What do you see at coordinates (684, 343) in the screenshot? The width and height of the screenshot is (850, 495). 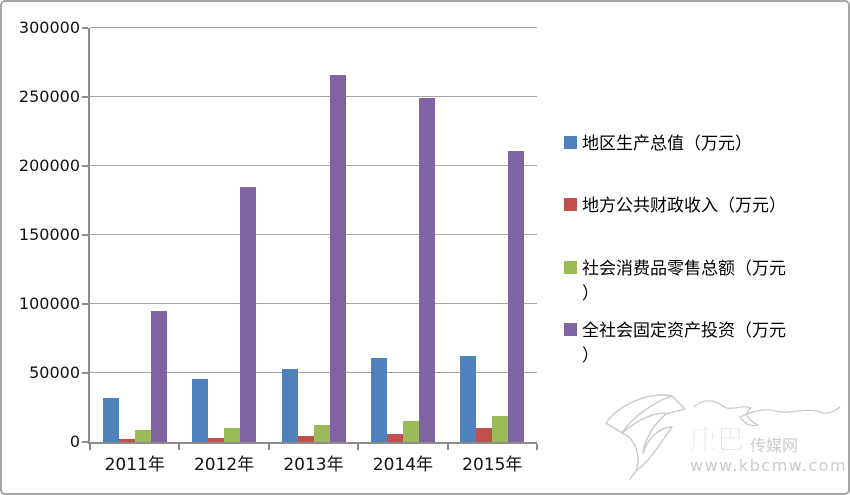 I see `legend-label: 全社会固定资产投资（万元）` at bounding box center [684, 343].